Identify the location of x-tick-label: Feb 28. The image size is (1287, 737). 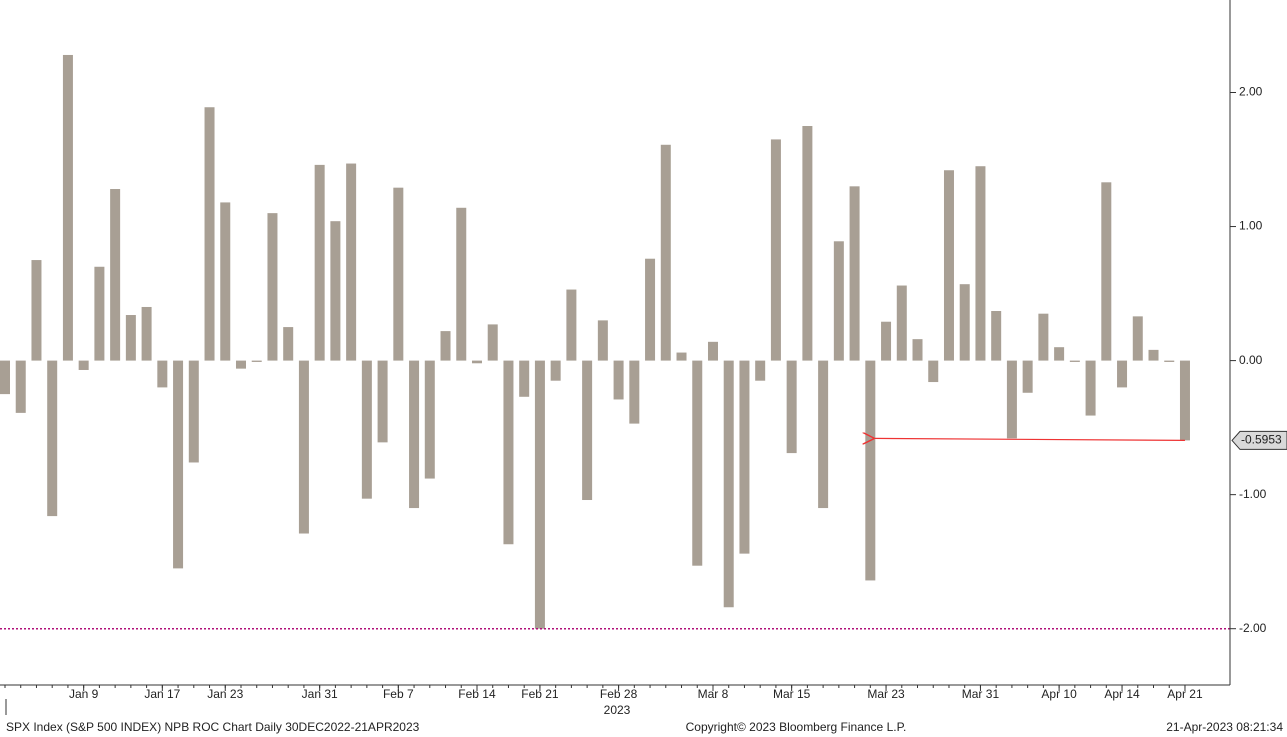
(619, 694).